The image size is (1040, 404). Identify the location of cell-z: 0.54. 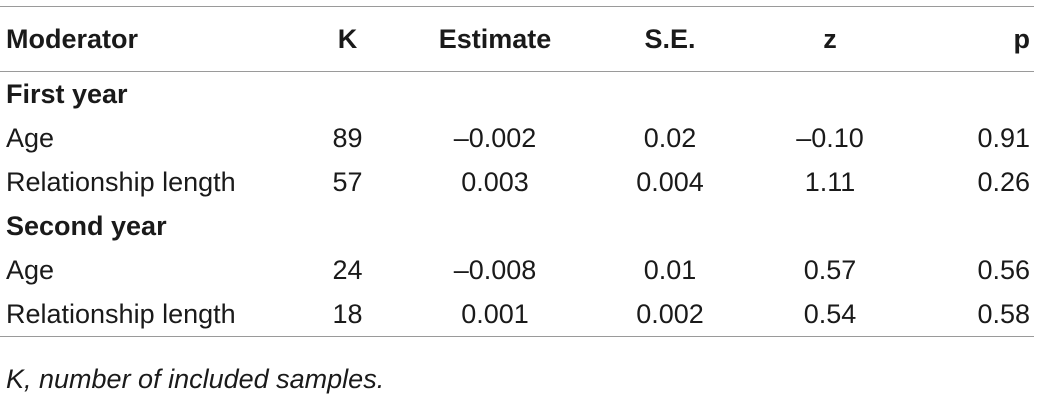
(830, 313).